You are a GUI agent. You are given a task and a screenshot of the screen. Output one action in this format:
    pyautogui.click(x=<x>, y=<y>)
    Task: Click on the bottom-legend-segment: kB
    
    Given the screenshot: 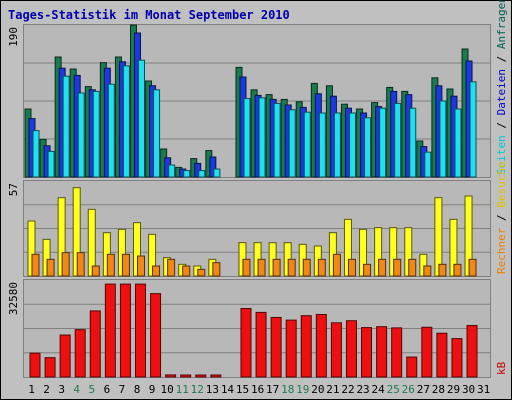 What is the action you would take?
    pyautogui.click(x=501, y=368)
    